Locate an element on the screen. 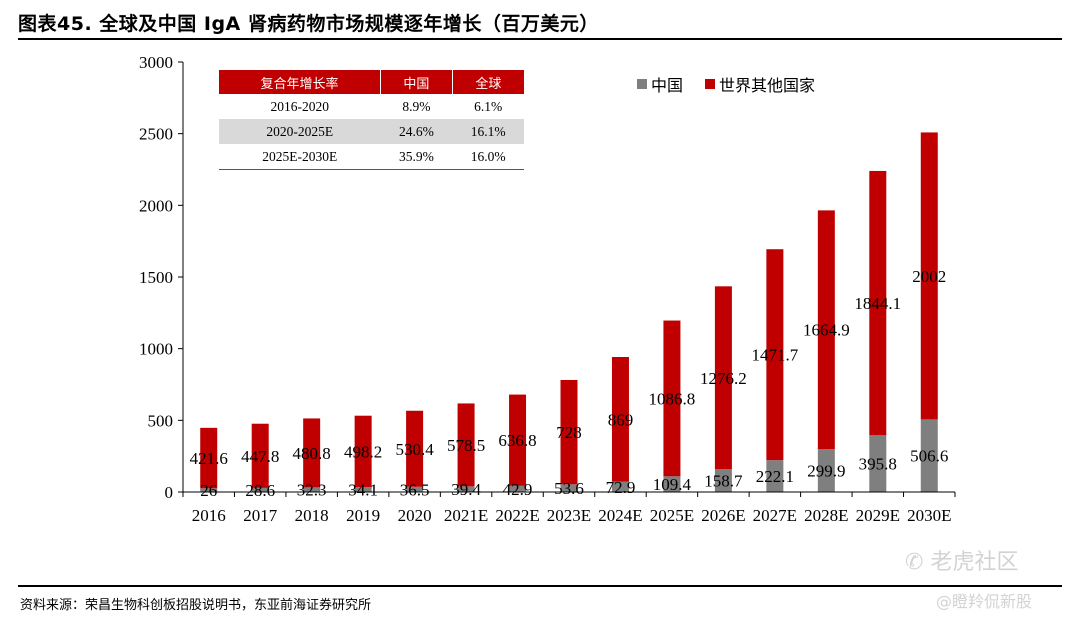 The image size is (1080, 621). data-label-rest-of-world: 530.4 is located at coordinates (414, 449).